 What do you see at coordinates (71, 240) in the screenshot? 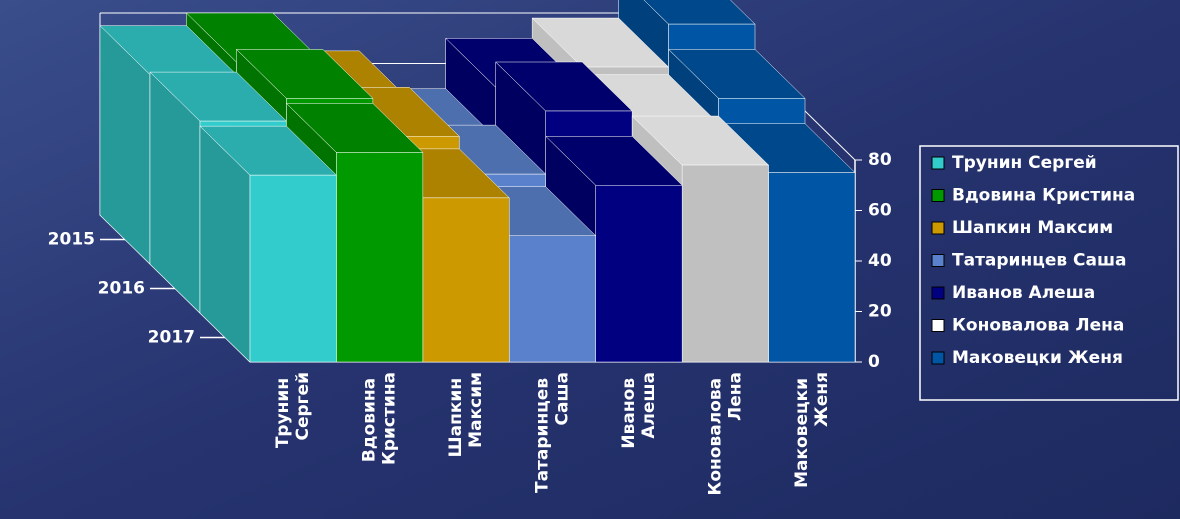
I see `depth-label: 2015` at bounding box center [71, 240].